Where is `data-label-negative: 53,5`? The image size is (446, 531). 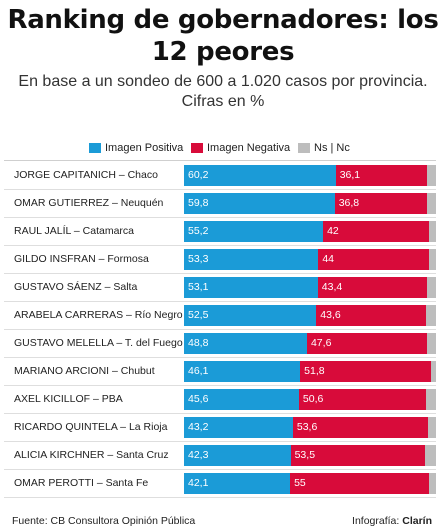
data-label-negative: 53,5 is located at coordinates (305, 455).